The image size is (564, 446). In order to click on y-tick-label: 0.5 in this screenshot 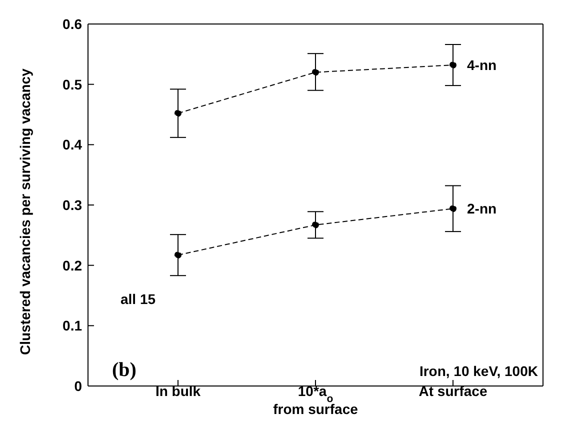, I will do `click(72, 84)`.